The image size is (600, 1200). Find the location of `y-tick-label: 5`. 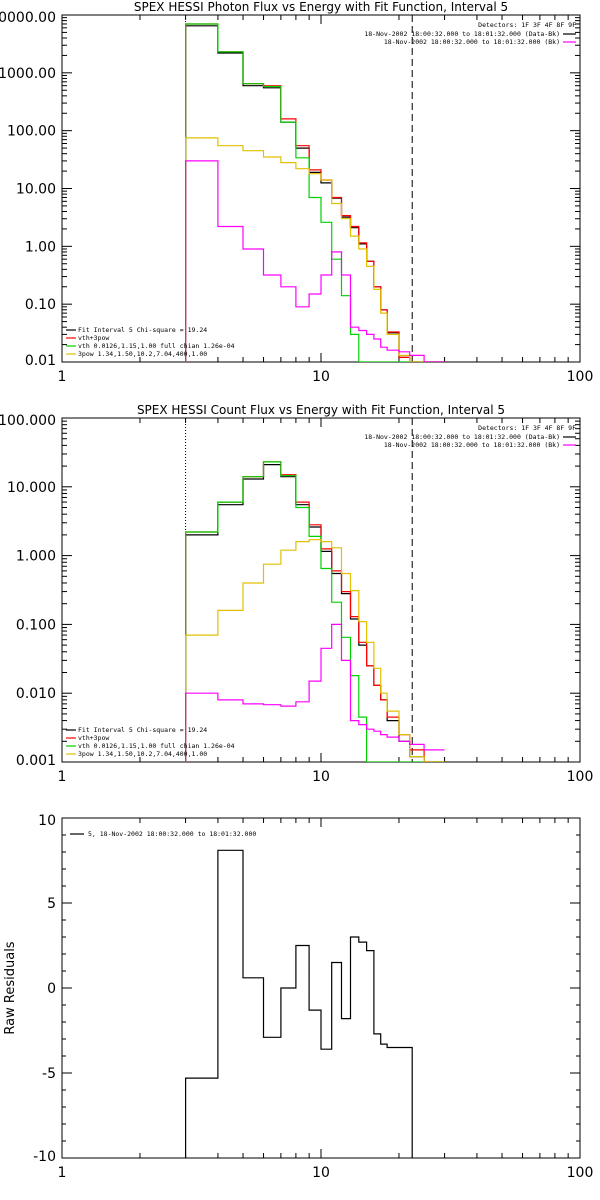

y-tick-label: 5 is located at coordinates (51, 904).